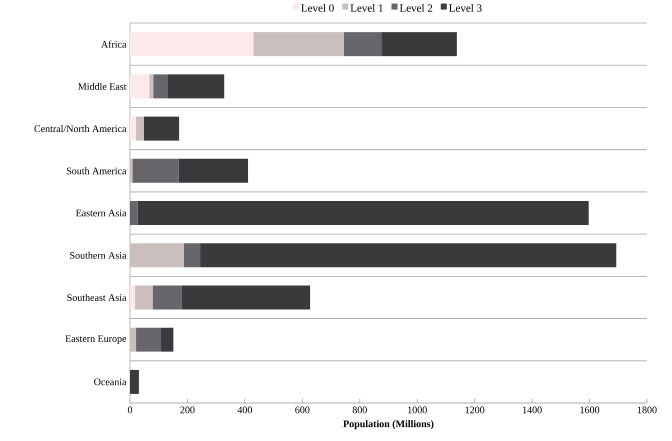 The image size is (672, 441). I want to click on legend-label: Level 3, so click(465, 8).